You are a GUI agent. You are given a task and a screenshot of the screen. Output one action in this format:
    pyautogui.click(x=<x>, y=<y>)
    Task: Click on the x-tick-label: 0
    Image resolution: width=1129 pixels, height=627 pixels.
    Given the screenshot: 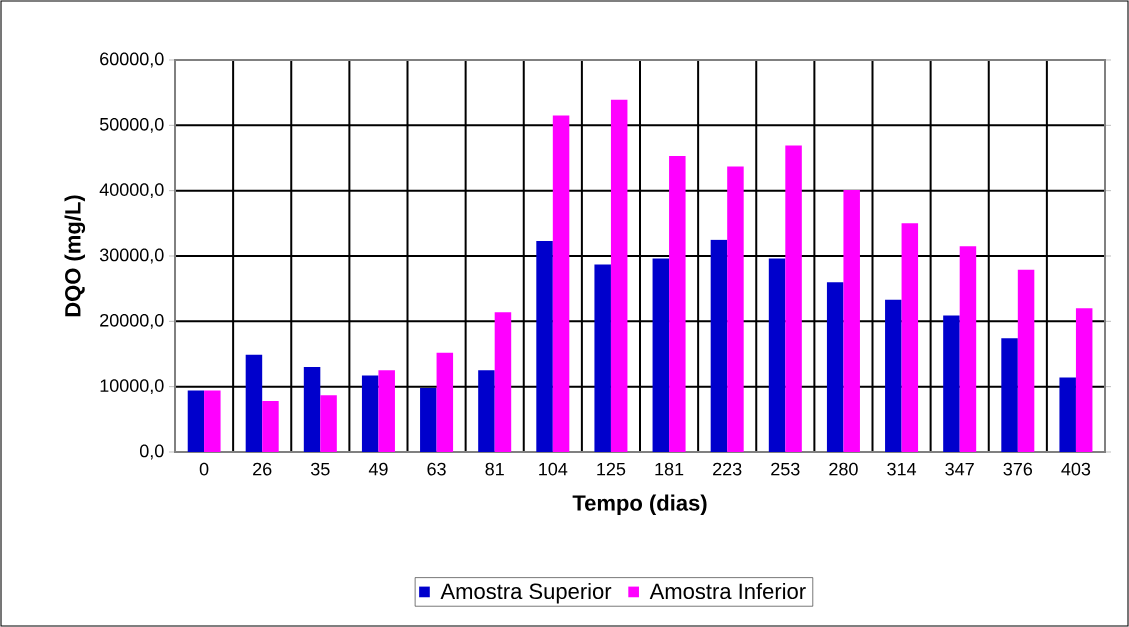 What is the action you would take?
    pyautogui.click(x=204, y=469)
    